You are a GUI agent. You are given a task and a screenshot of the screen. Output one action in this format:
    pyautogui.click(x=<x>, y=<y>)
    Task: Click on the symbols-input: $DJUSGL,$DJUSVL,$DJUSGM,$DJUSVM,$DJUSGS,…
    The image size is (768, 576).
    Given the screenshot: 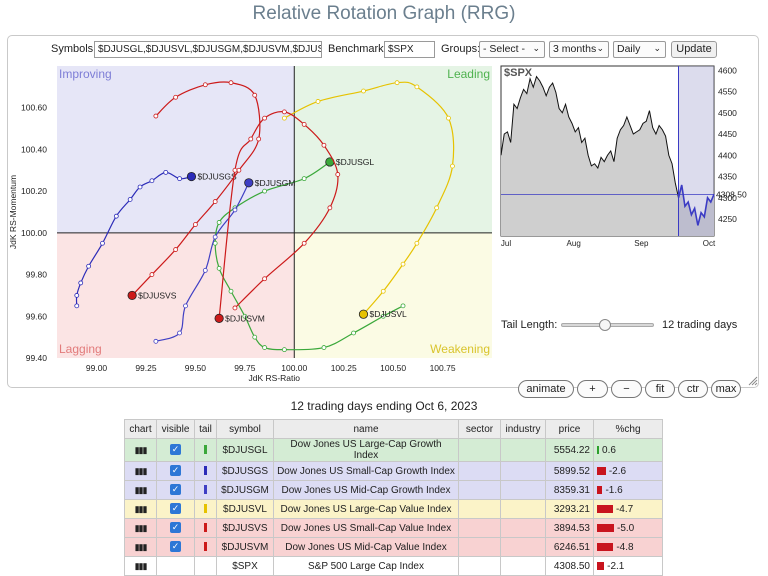 What is the action you would take?
    pyautogui.click(x=208, y=49)
    